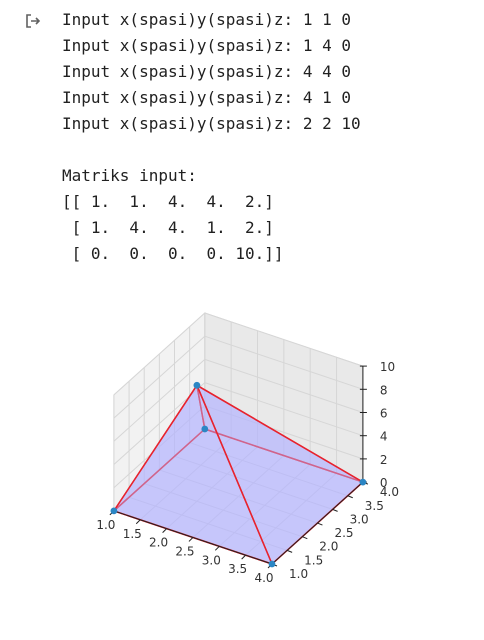 The height and width of the screenshot is (640, 484). Describe the element at coordinates (206, 97) in the screenshot. I see `prompt-line: Input x(spasi)y(spasi)z: 4 1 0` at that location.